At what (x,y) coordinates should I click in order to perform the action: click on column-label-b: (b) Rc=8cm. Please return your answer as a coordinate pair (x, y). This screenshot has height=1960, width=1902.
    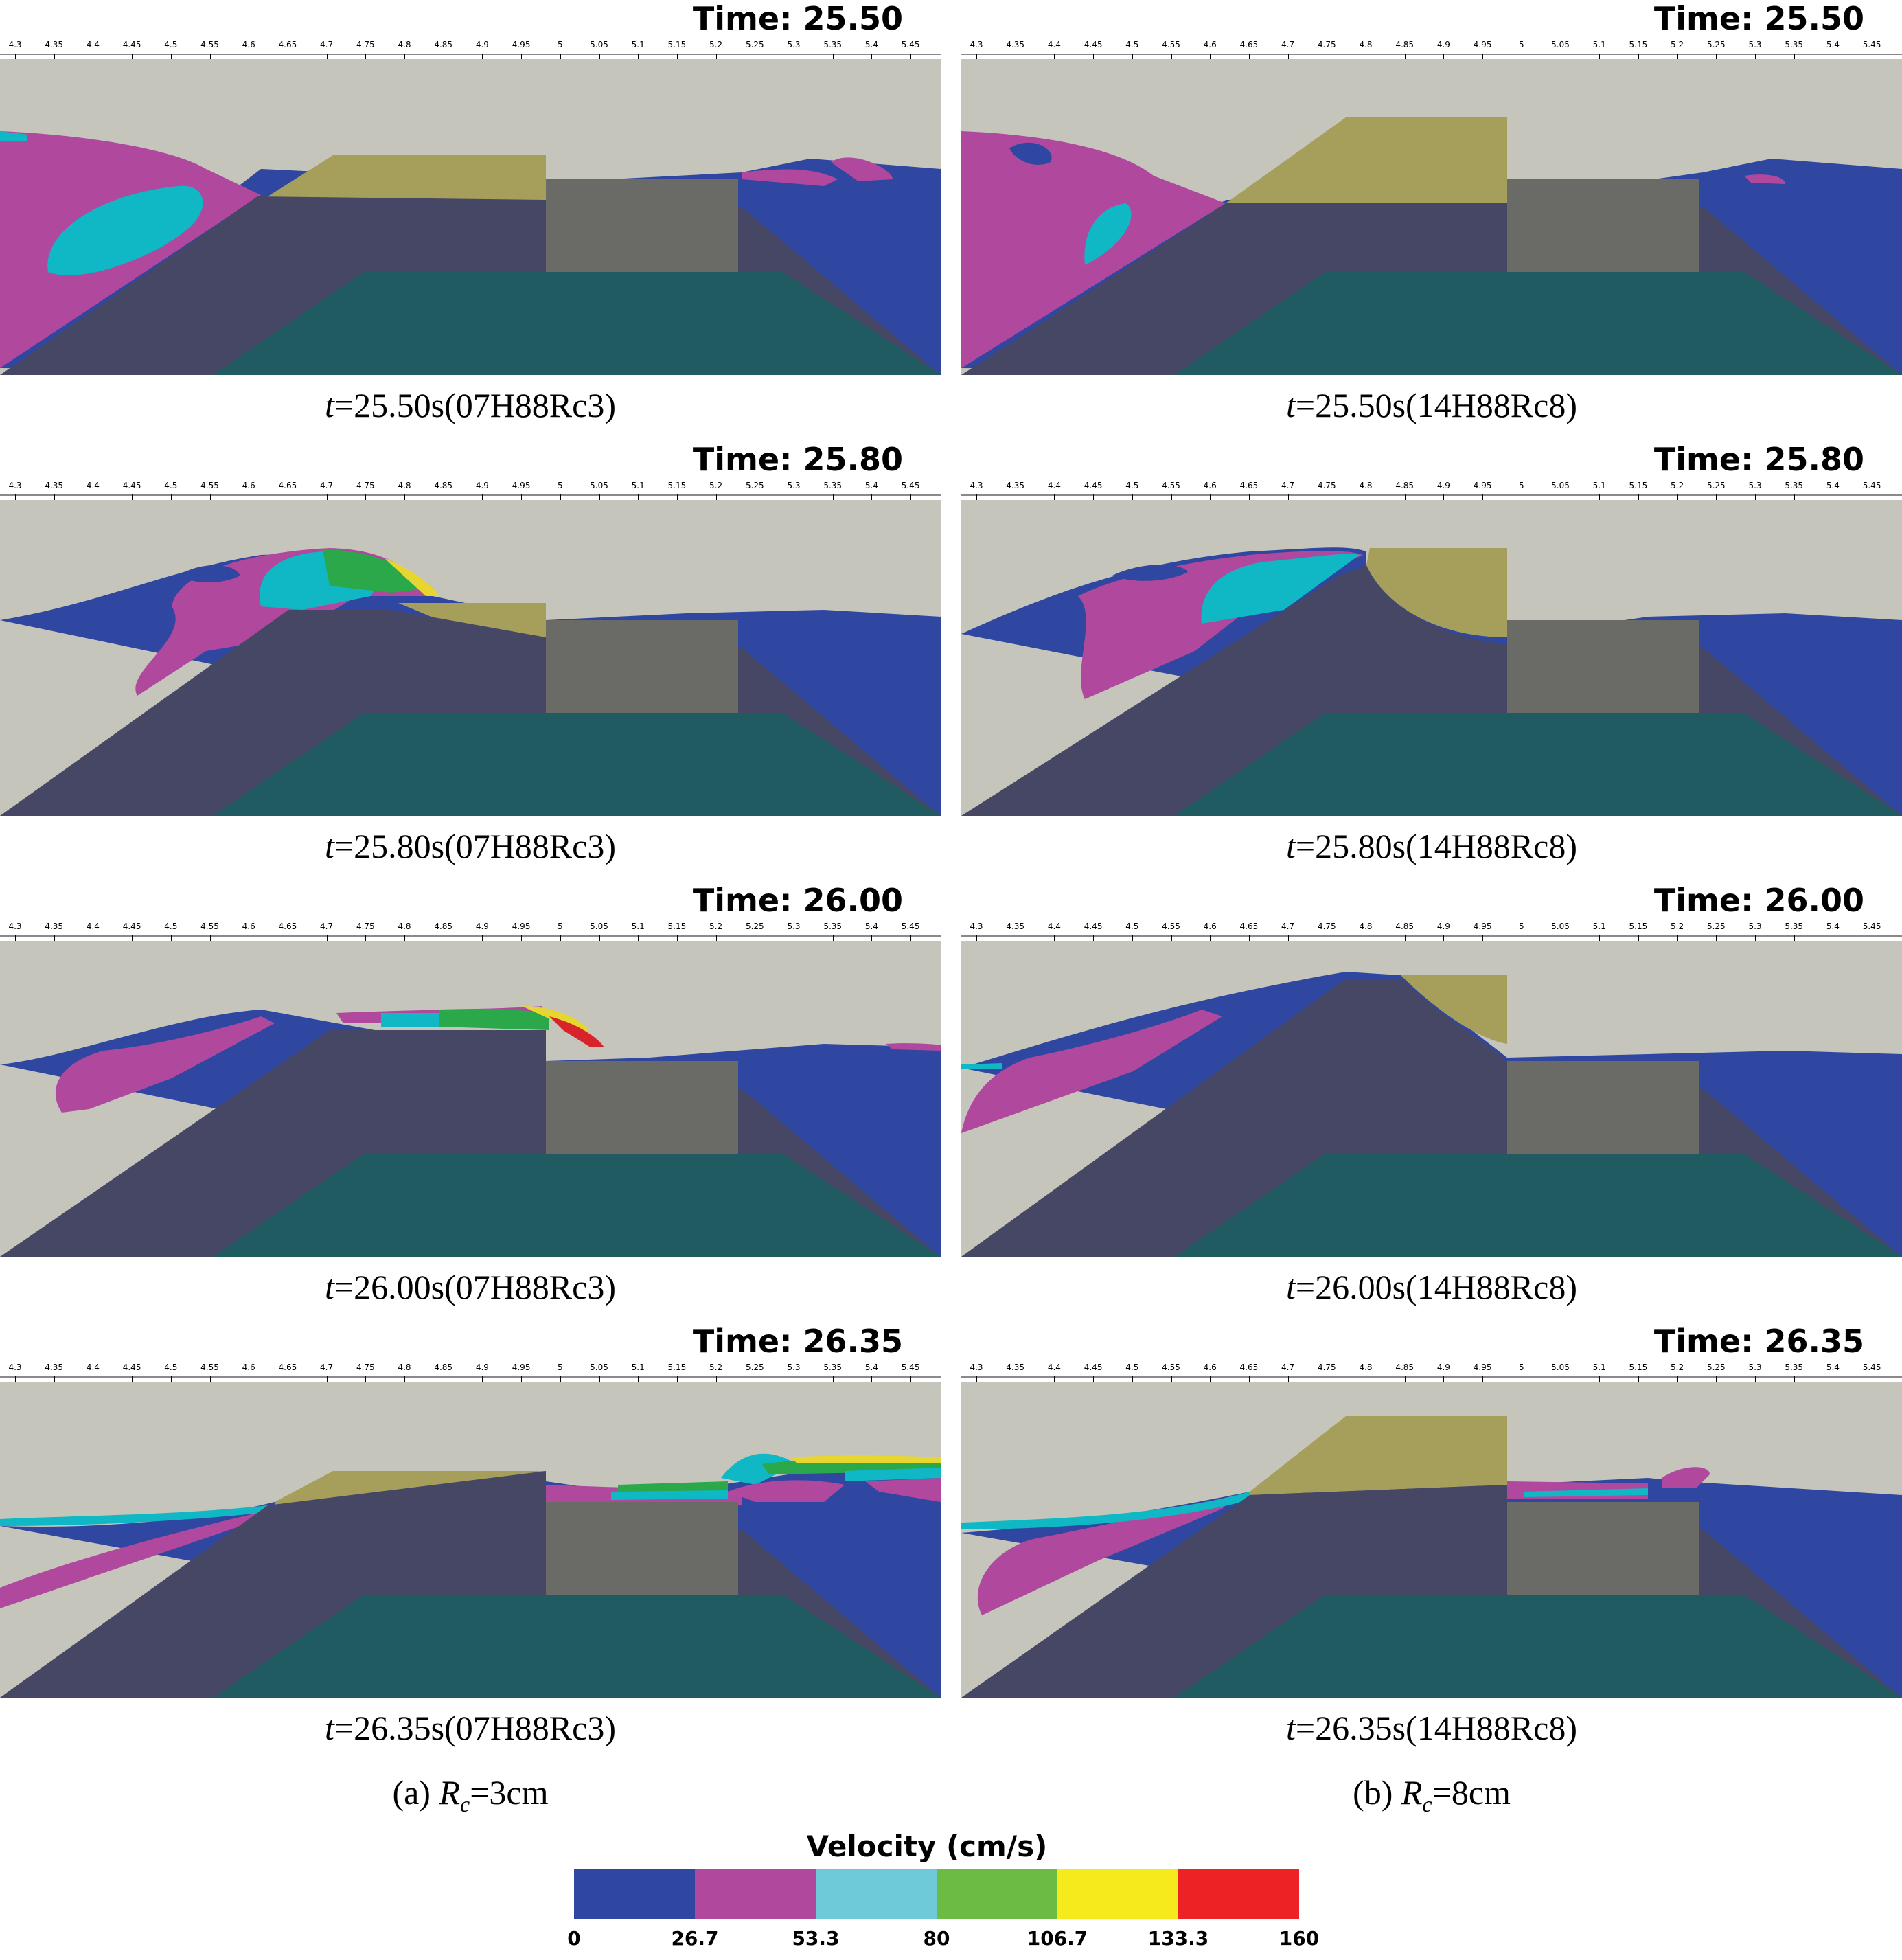
    Looking at the image, I should click on (1432, 1794).